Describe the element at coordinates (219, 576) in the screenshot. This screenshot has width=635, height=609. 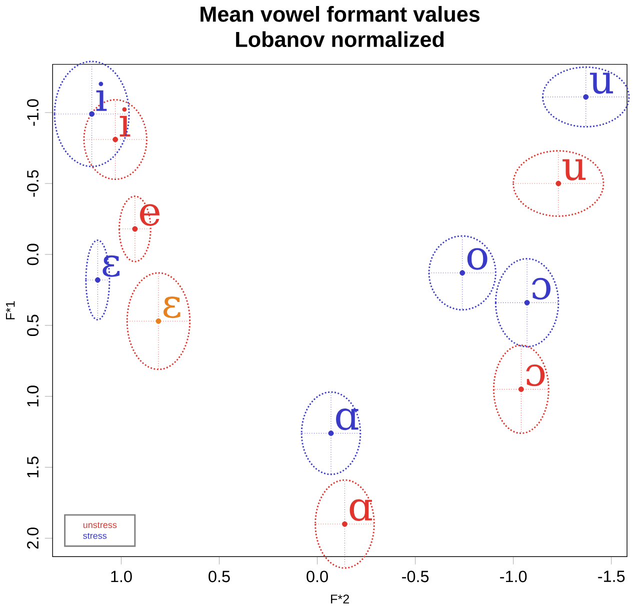
I see `x-tick-label: 0.5` at that location.